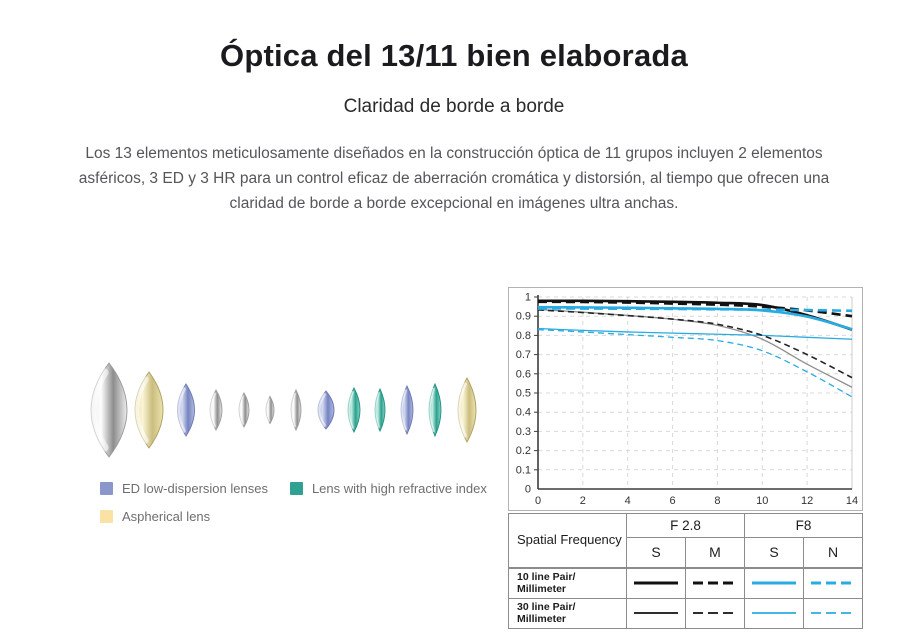  Describe the element at coordinates (695, 333) in the screenshot. I see `mtf-curve-f8-s-30-lp-mm` at that location.